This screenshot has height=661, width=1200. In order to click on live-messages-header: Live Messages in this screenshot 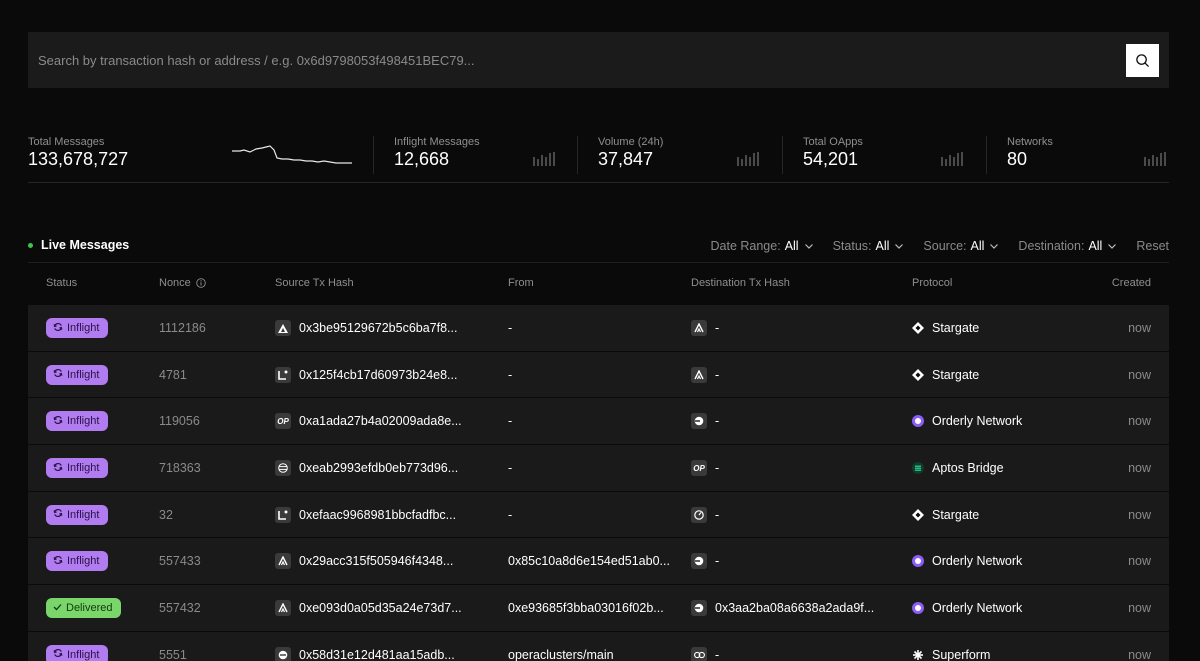, I will do `click(78, 245)`.